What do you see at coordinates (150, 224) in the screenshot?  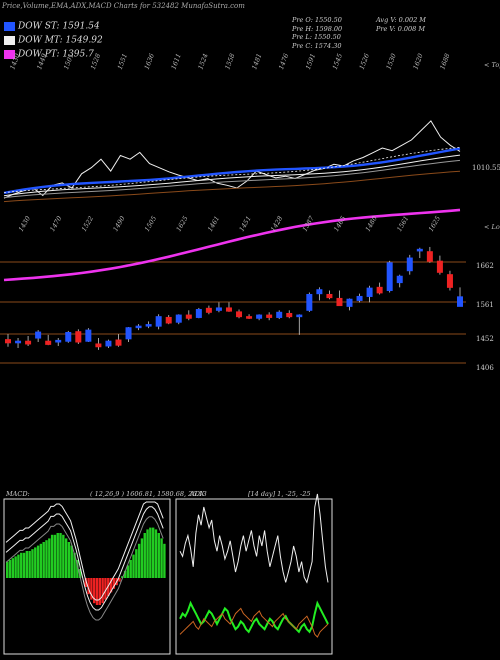 I see `bottom-tick-label: 1505` at bounding box center [150, 224].